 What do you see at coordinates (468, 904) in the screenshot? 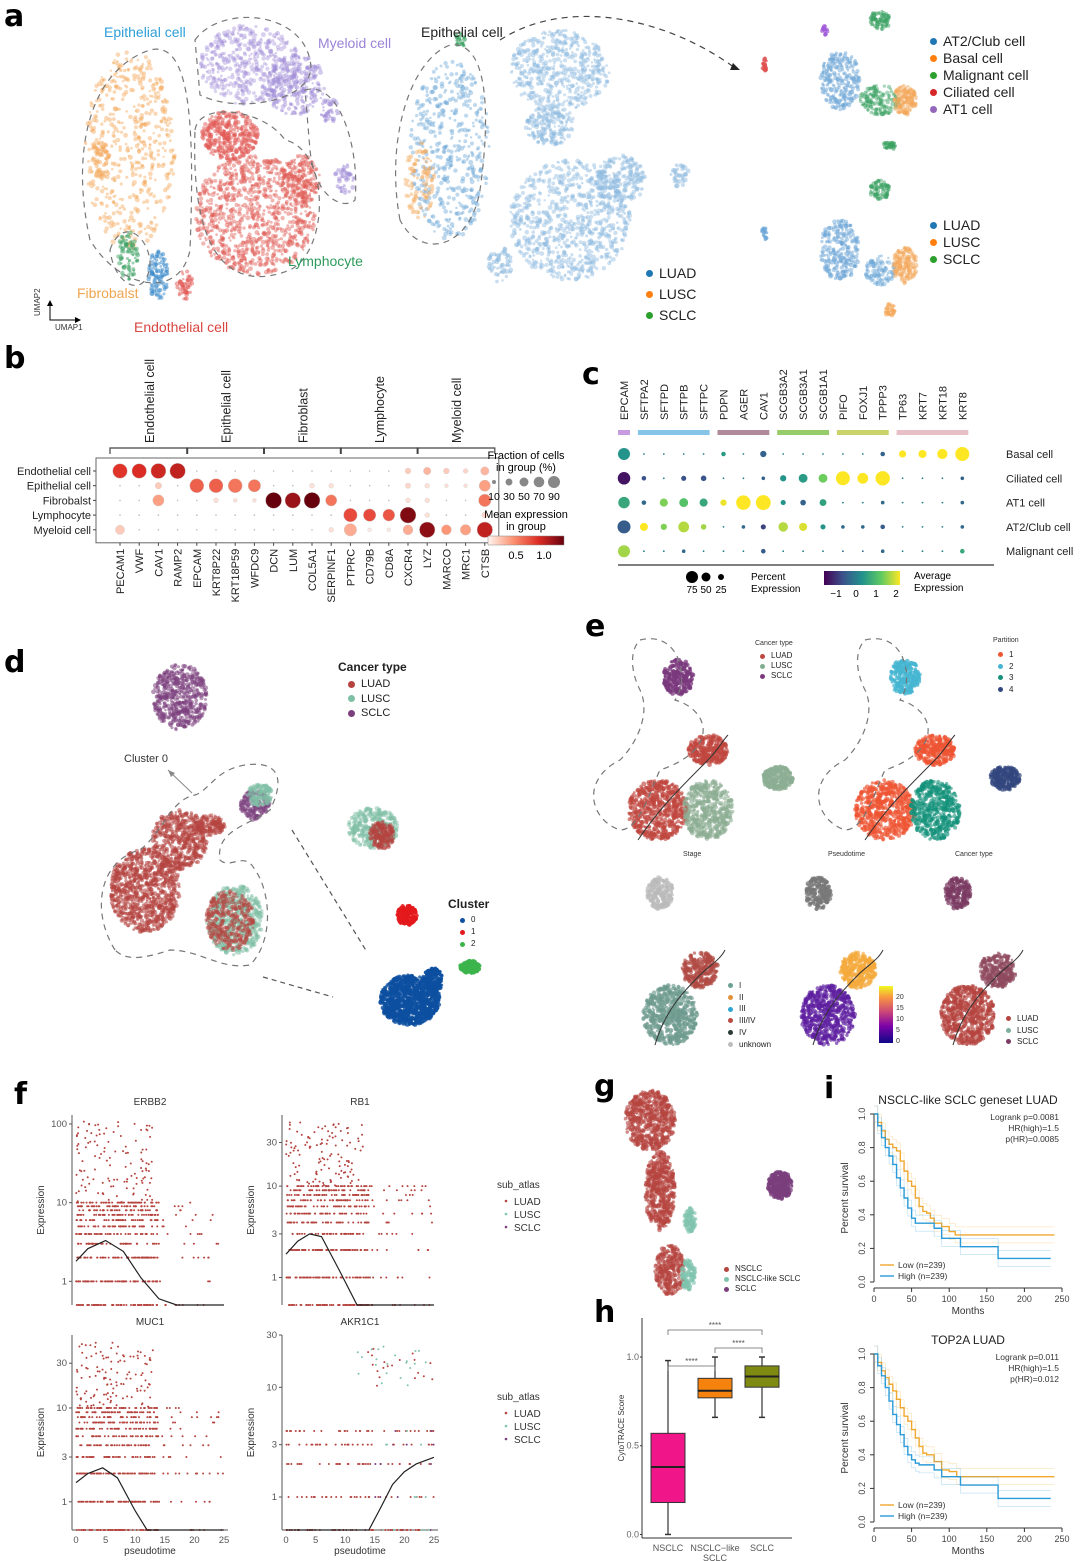
I see `legend-d-cluster-title: Cluster` at bounding box center [468, 904].